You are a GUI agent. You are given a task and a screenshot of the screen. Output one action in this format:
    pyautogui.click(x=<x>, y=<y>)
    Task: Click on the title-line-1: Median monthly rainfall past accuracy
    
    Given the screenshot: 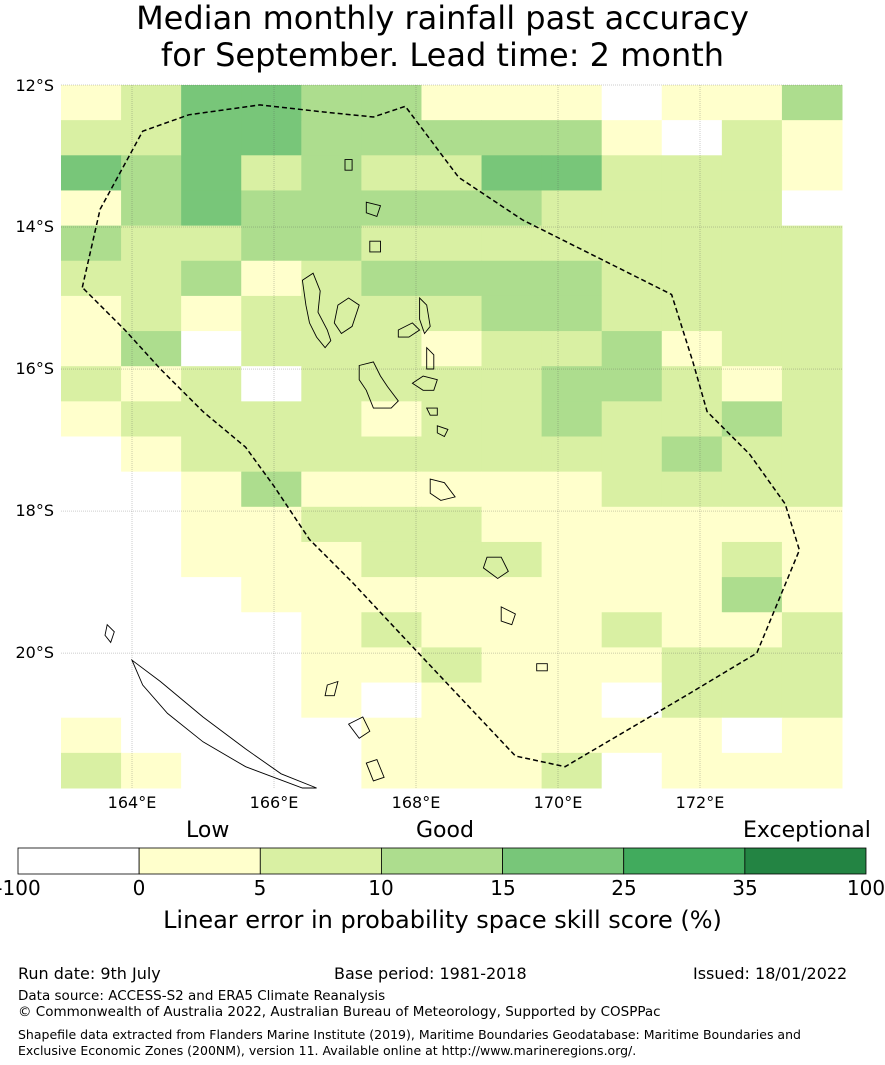 What is the action you would take?
    pyautogui.click(x=442, y=18)
    